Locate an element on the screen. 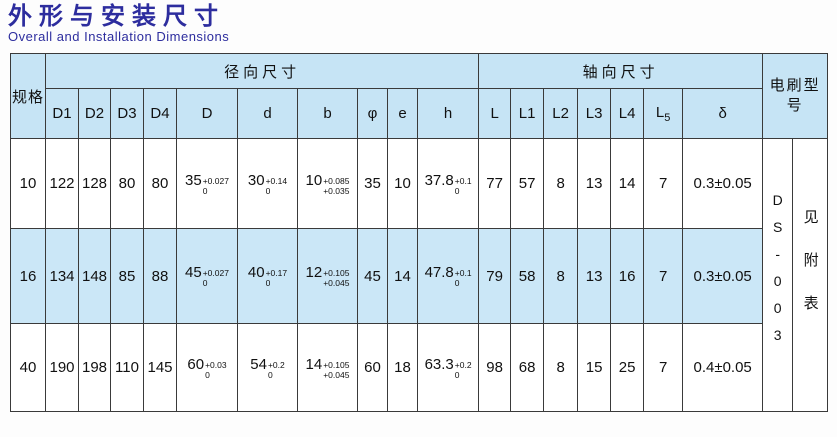 This screenshot has width=837, height=437. brush-note-vertical-text: 见附表 is located at coordinates (810, 273).